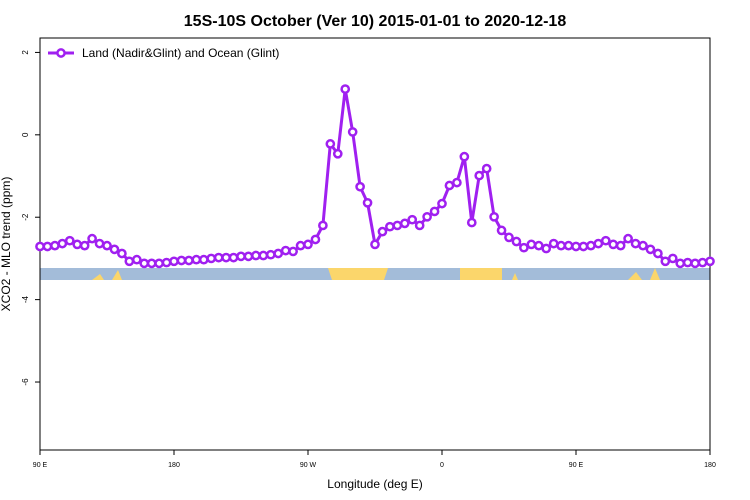 The width and height of the screenshot is (750, 500). What do you see at coordinates (25, 382) in the screenshot?
I see `y-tick-label: -6` at bounding box center [25, 382].